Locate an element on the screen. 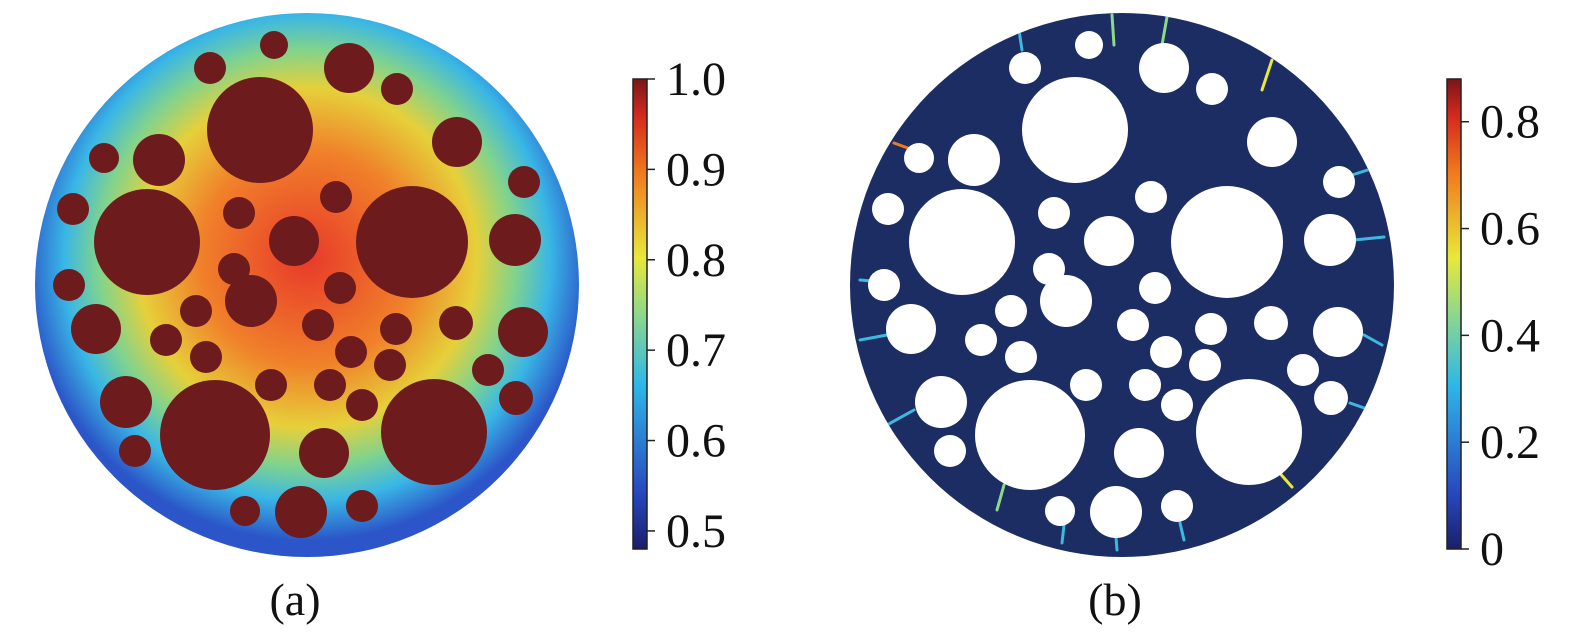 The image size is (1575, 633). colorbar-tick-label: 0.4 is located at coordinates (1510, 335).